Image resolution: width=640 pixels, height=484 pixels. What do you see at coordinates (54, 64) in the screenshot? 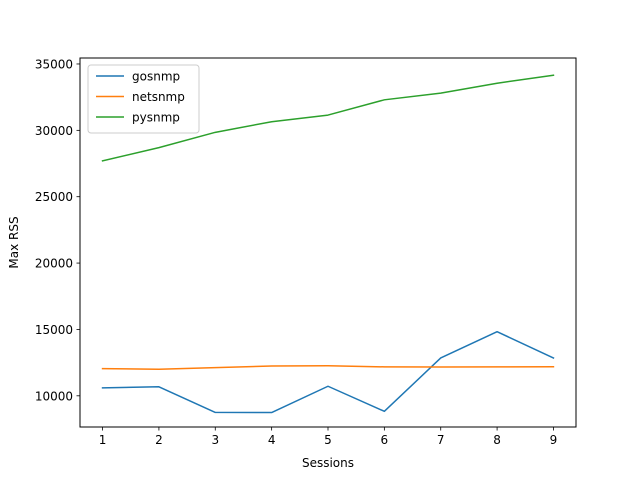
I see `y-tick-label: 35000` at bounding box center [54, 64].